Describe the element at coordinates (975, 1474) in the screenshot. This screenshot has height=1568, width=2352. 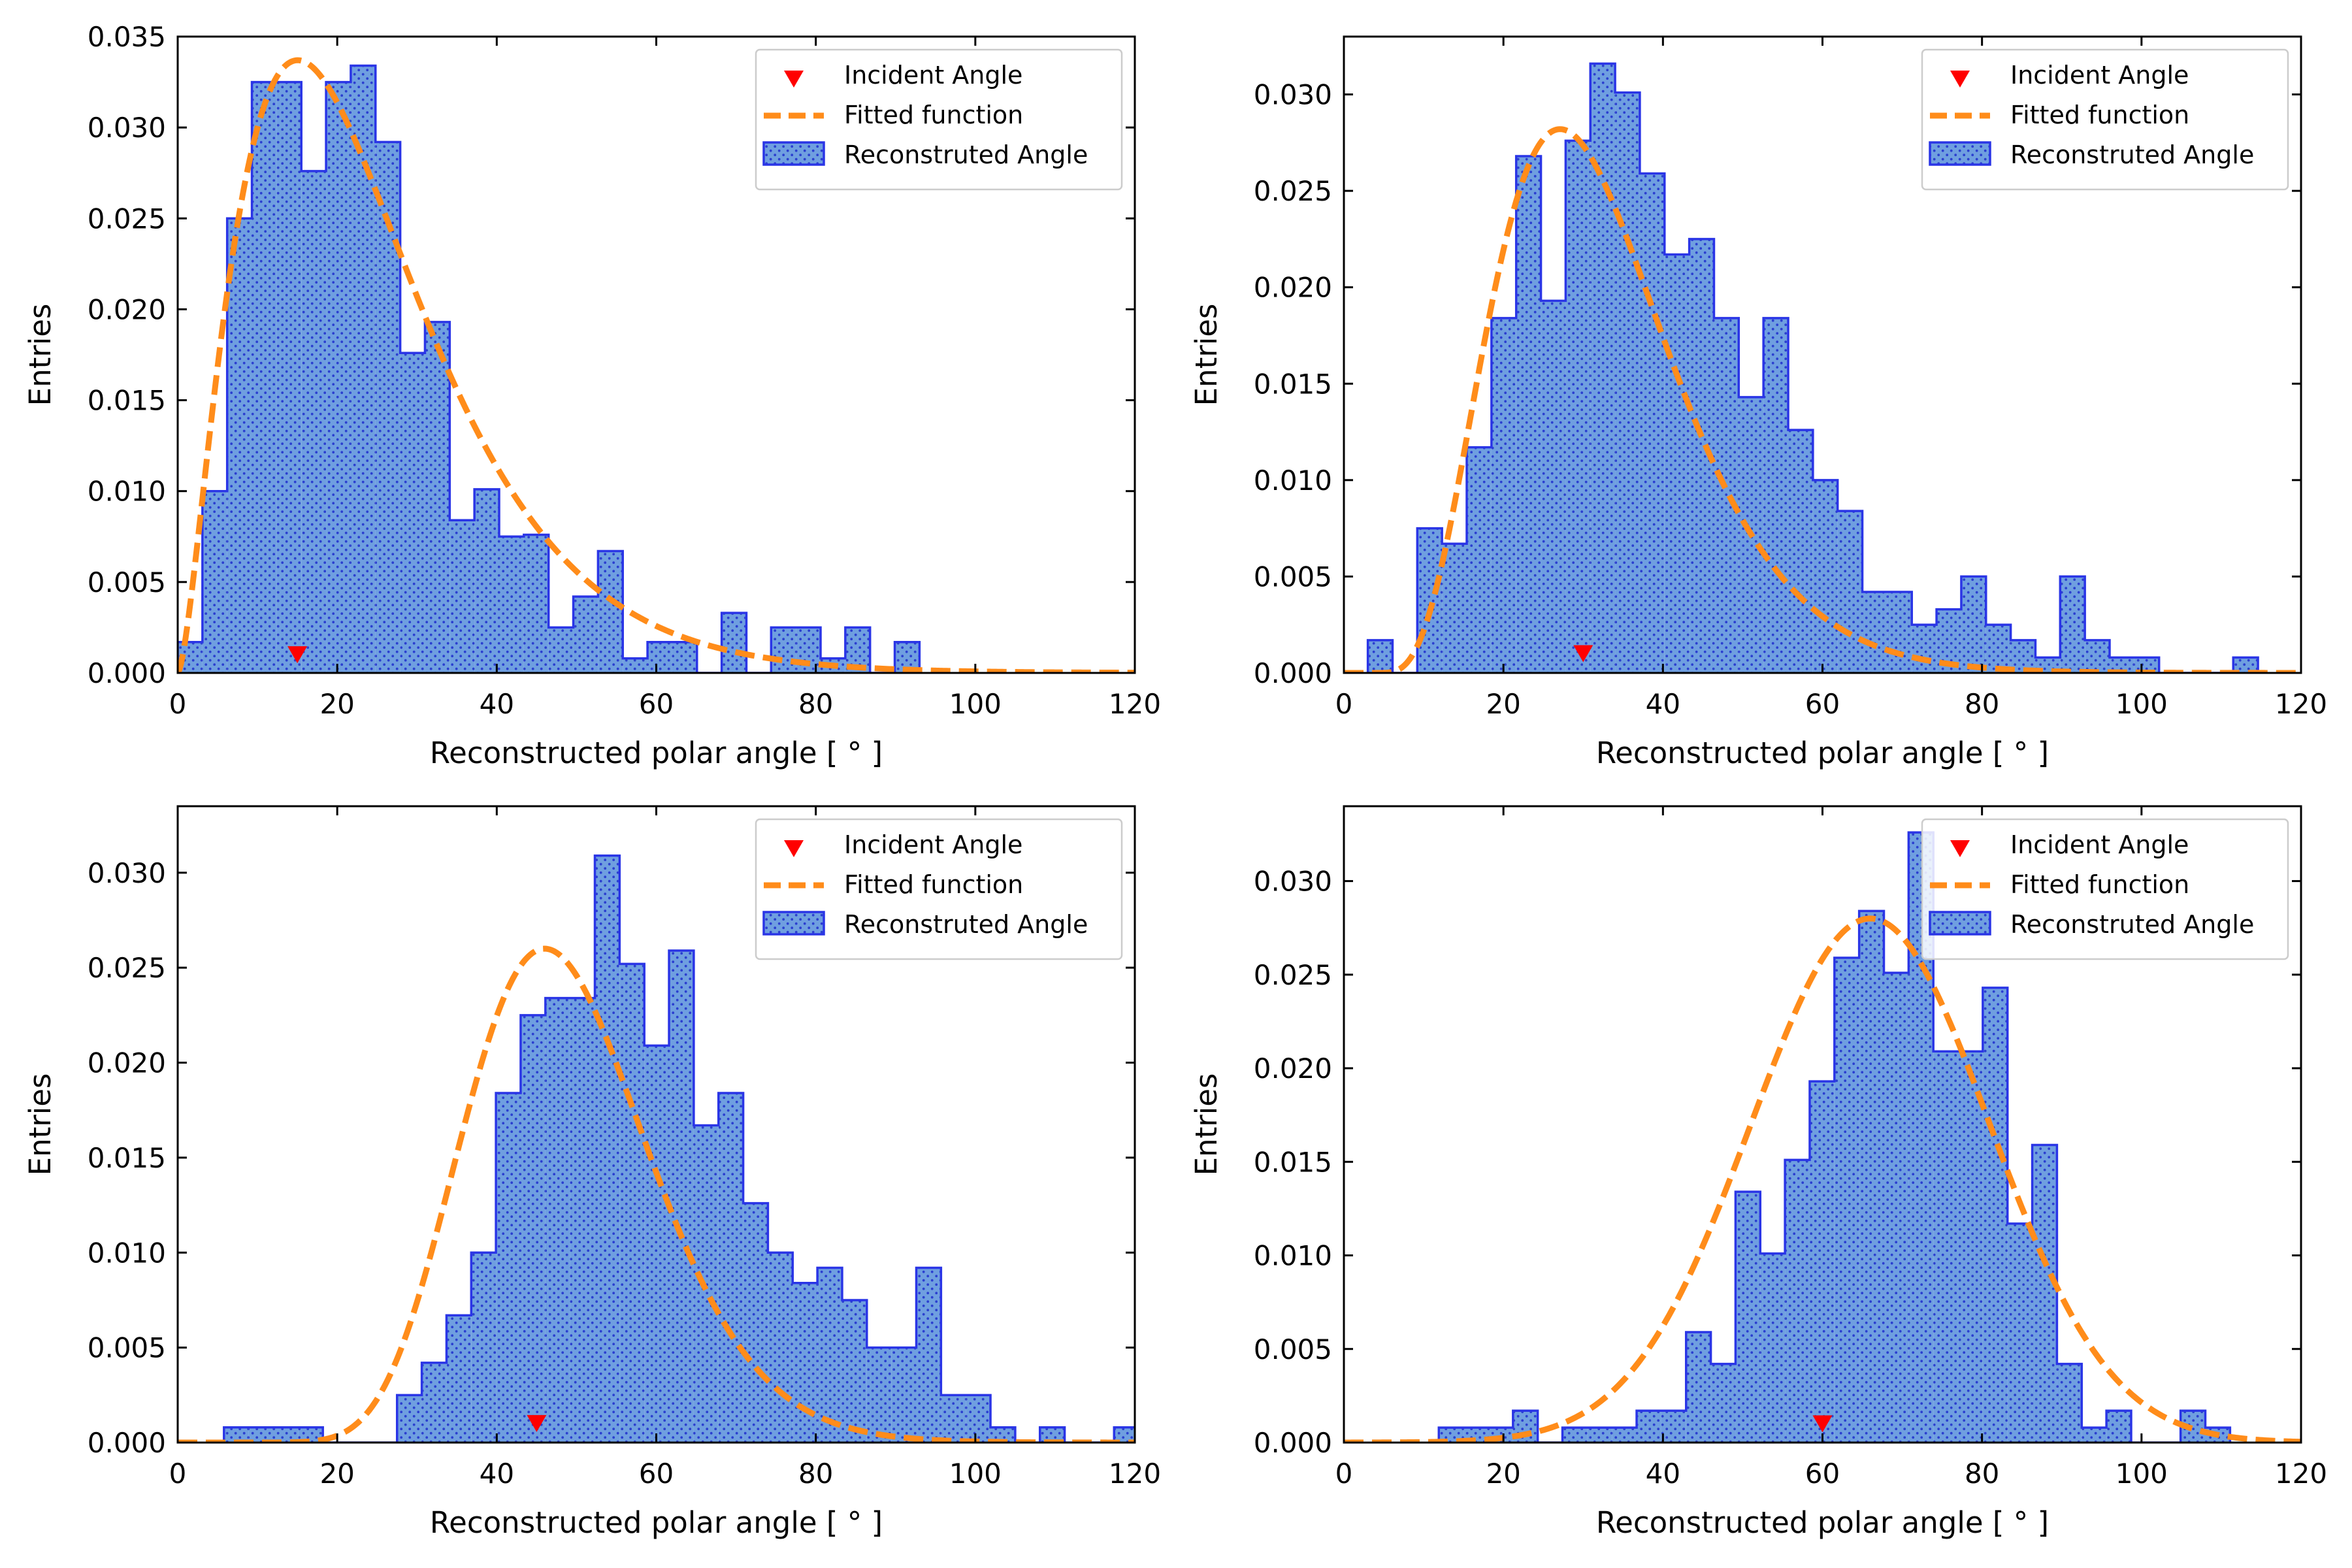
I see `x-tick-label: 100` at that location.